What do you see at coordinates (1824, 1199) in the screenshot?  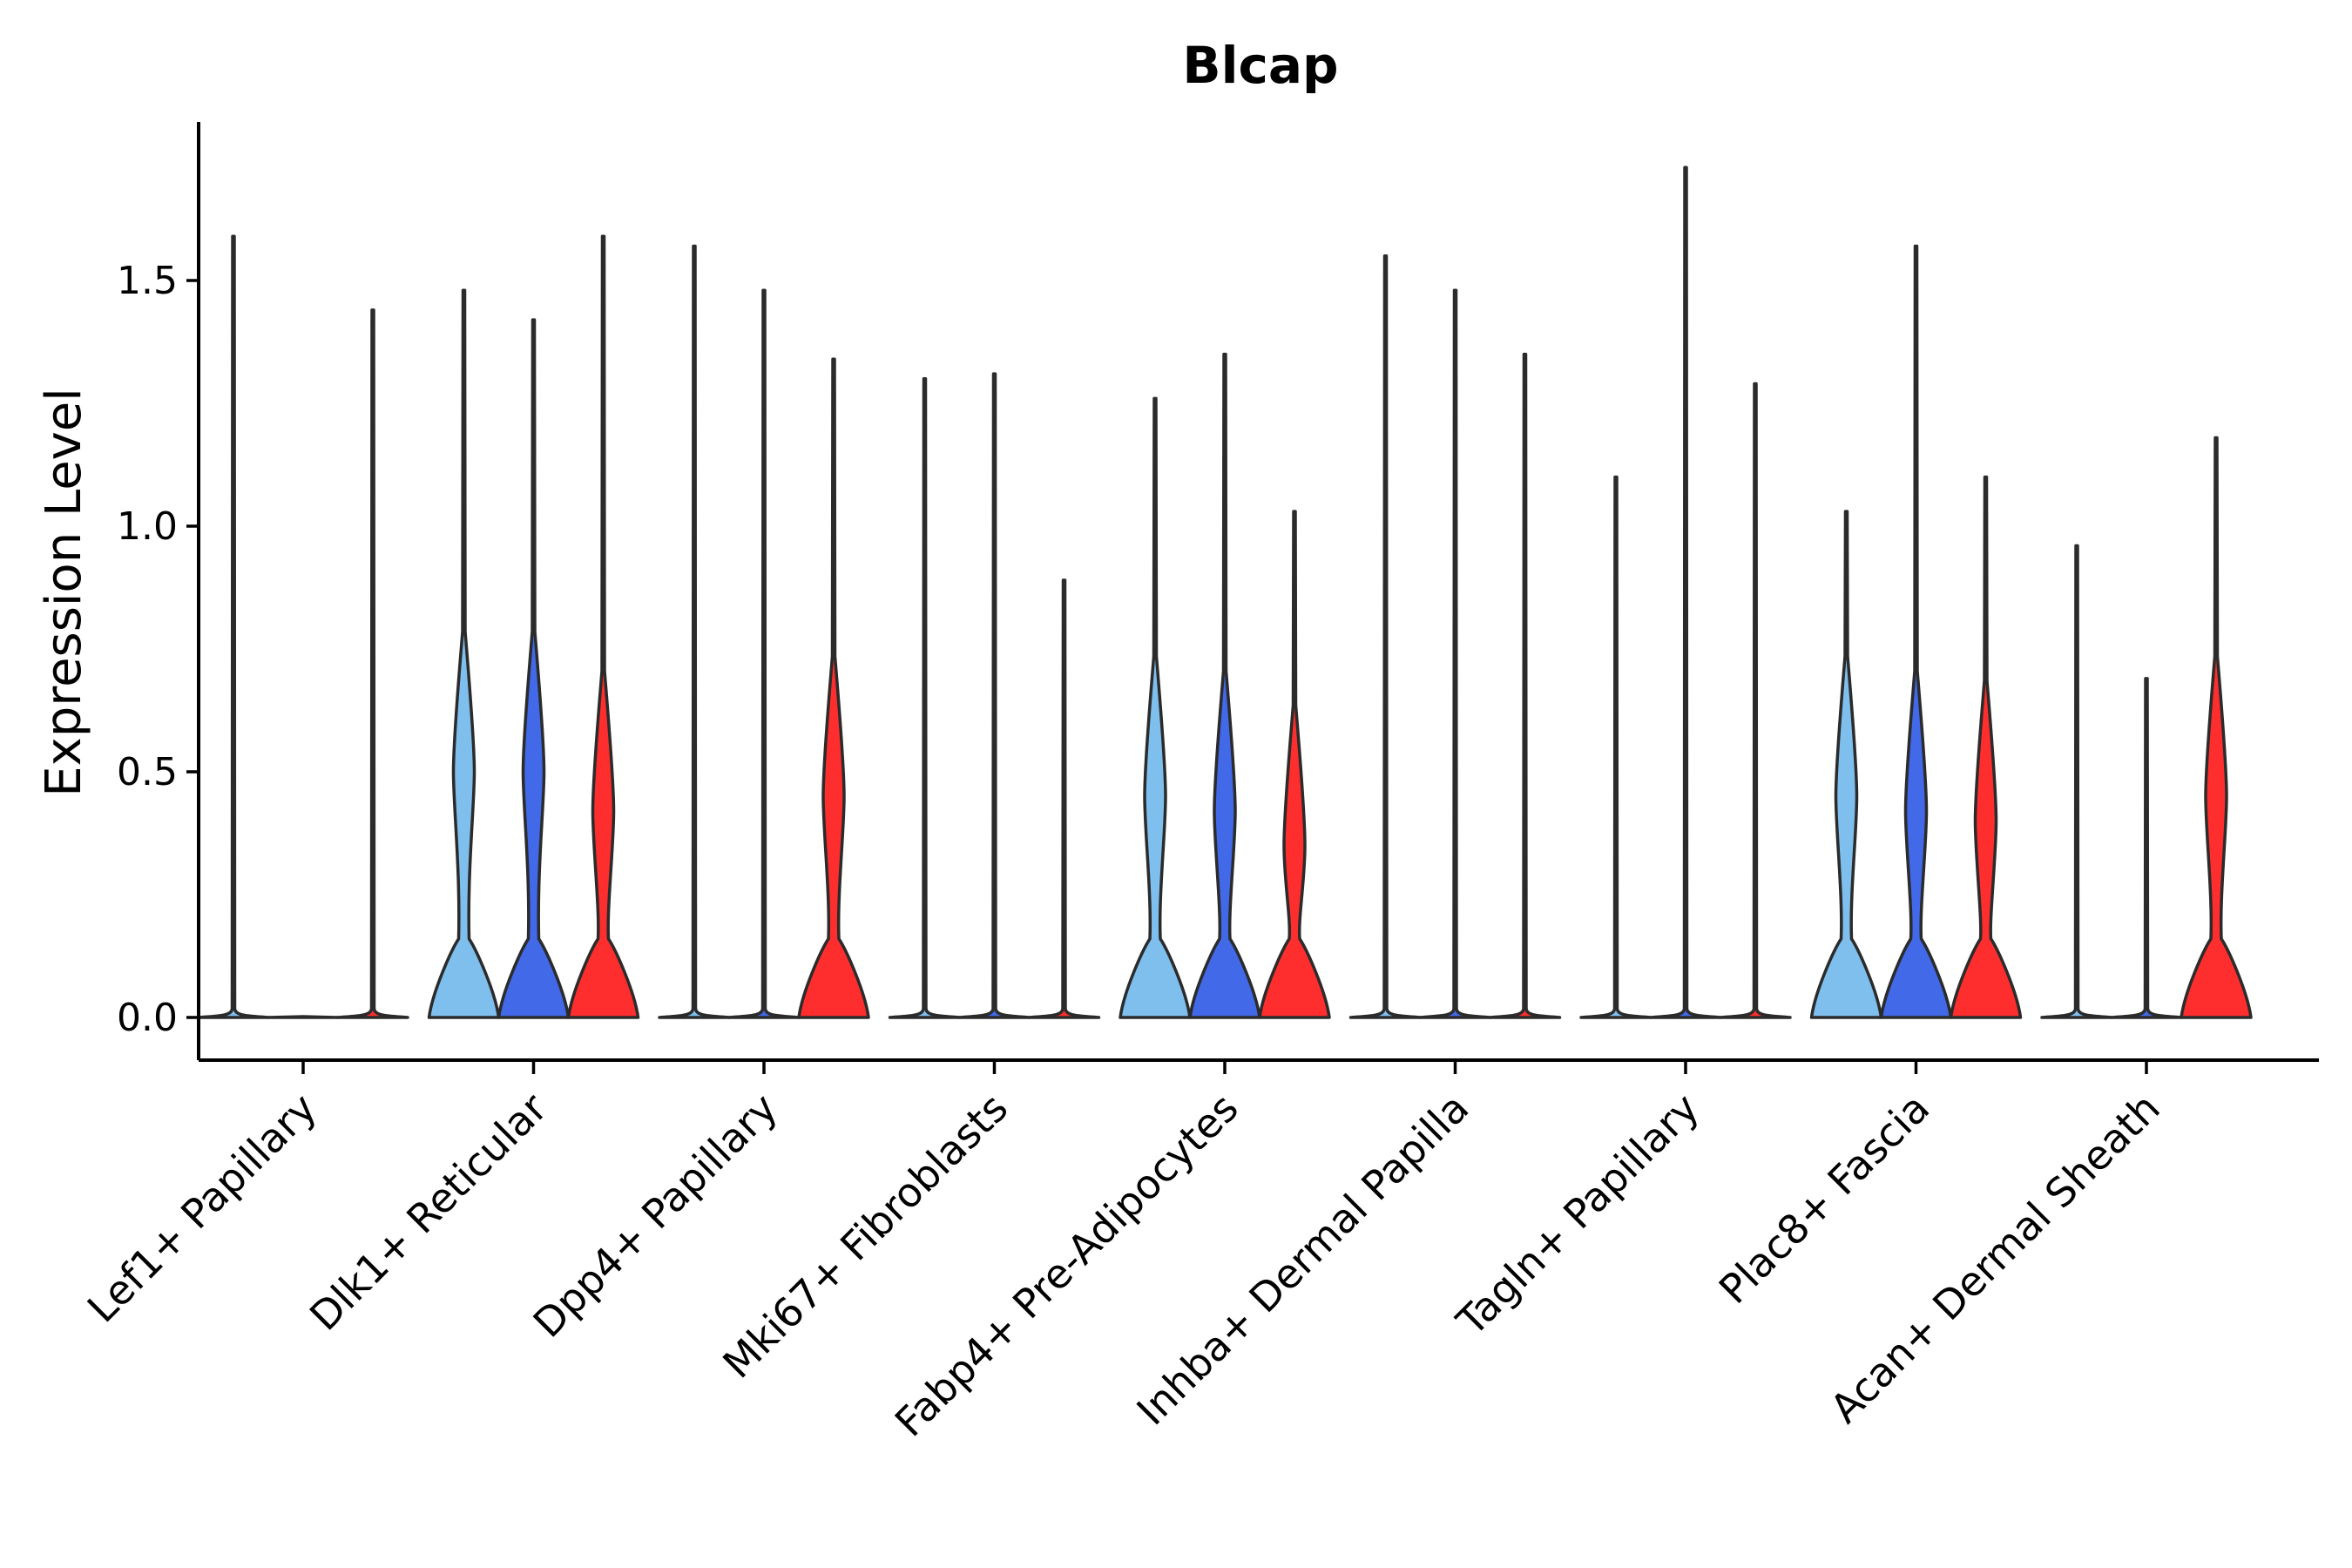 I see `x-tick-label: Plac8+ Fascia` at bounding box center [1824, 1199].